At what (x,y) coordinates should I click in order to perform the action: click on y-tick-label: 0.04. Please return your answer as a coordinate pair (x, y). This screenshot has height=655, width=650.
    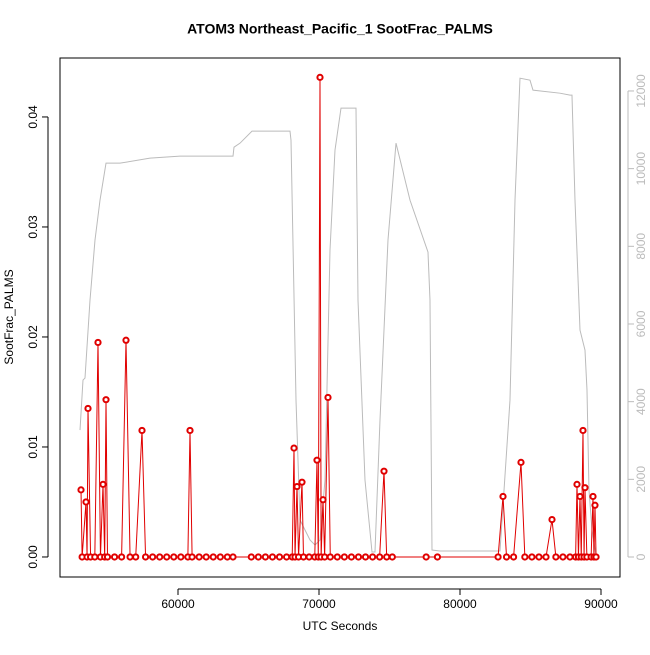
    Looking at the image, I should click on (33, 117).